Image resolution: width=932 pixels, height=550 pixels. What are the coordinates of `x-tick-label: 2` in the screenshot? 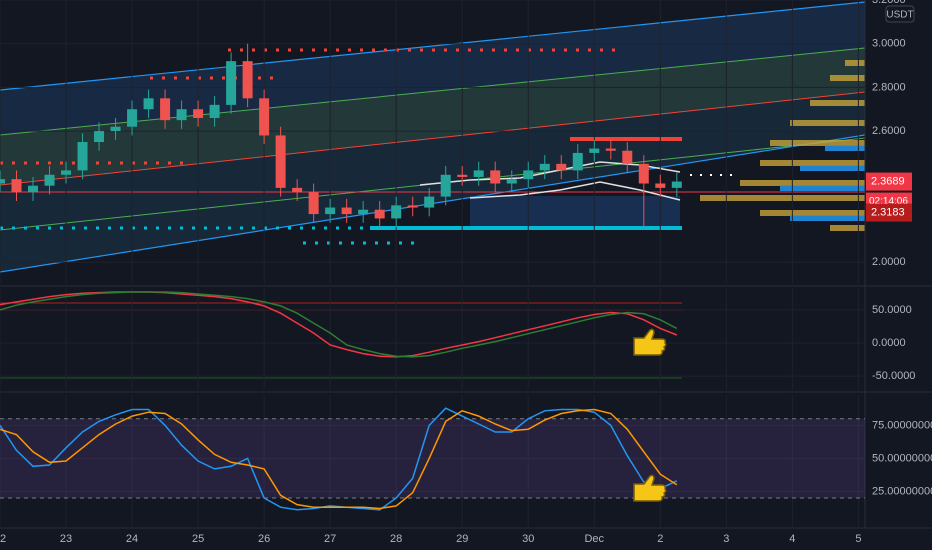 It's located at (660, 539).